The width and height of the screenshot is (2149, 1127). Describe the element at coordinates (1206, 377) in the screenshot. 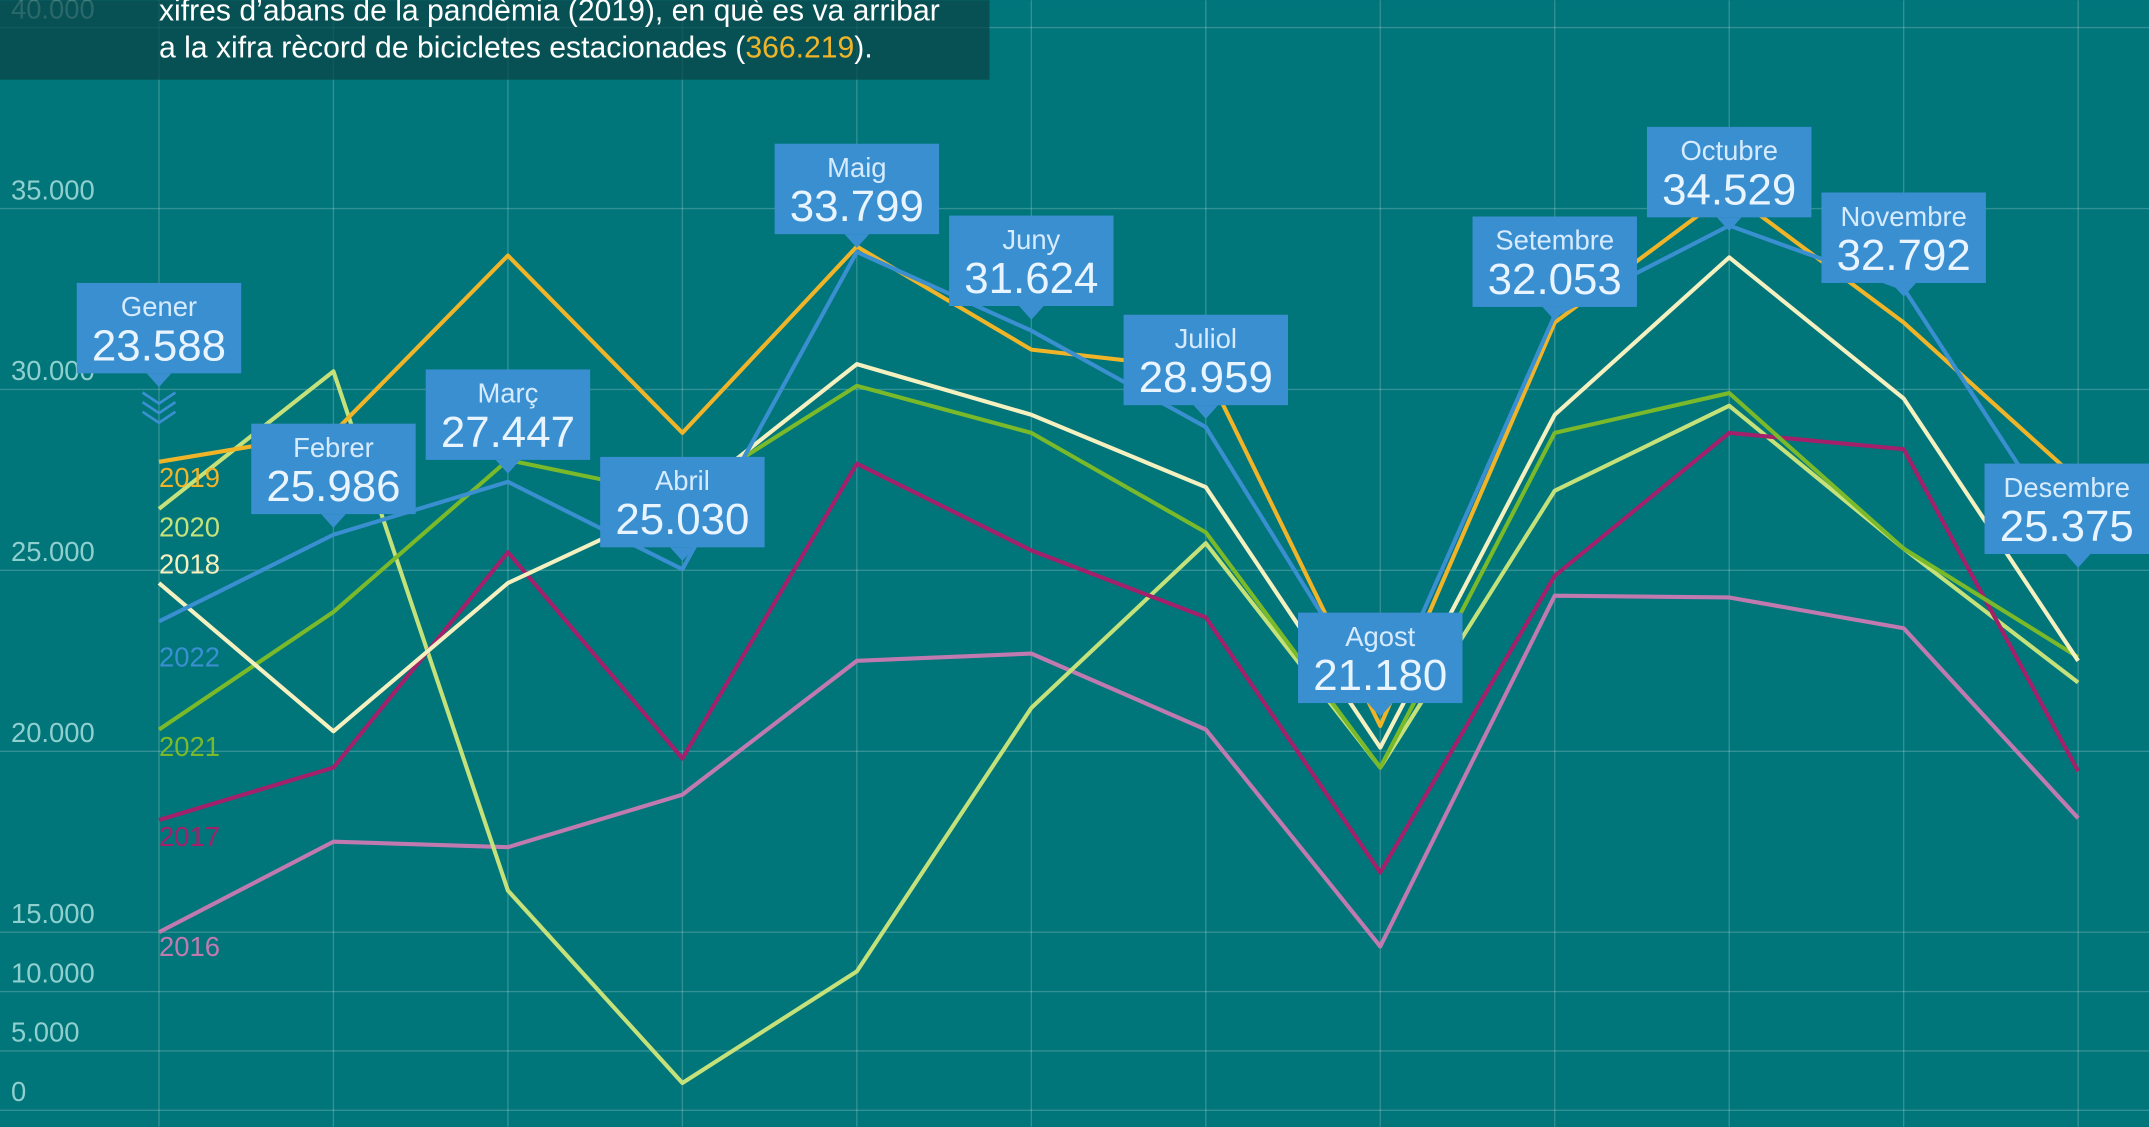

I see `callout-value: 28.959` at that location.